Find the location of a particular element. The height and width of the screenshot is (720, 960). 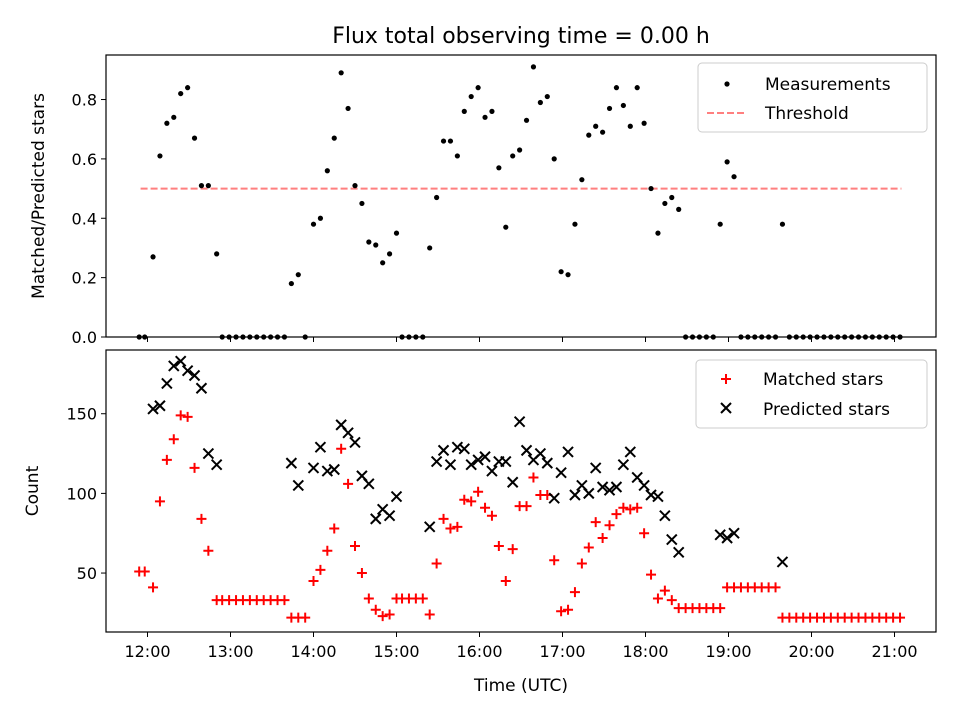

bottom-y-ticks: 50 100 150 is located at coordinates (86, 494).